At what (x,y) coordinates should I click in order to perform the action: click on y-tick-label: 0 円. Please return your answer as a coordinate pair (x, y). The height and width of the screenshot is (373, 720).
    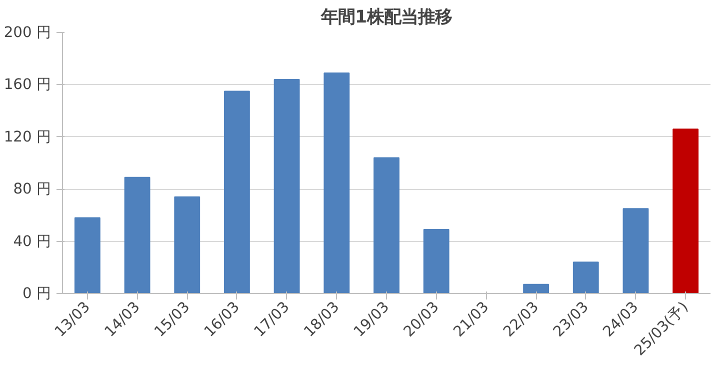
    Looking at the image, I should click on (37, 293).